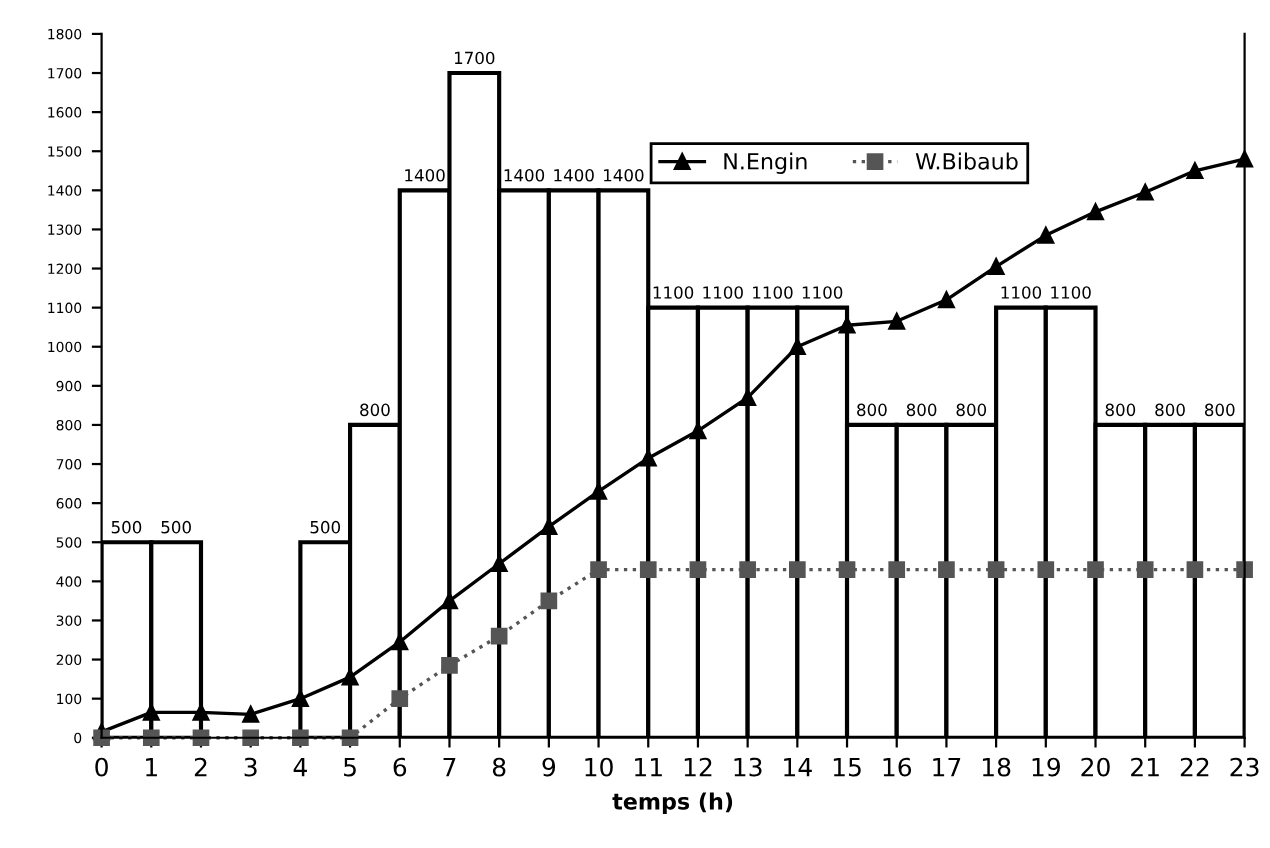  I want to click on x-tick-label: 1, so click(151, 767).